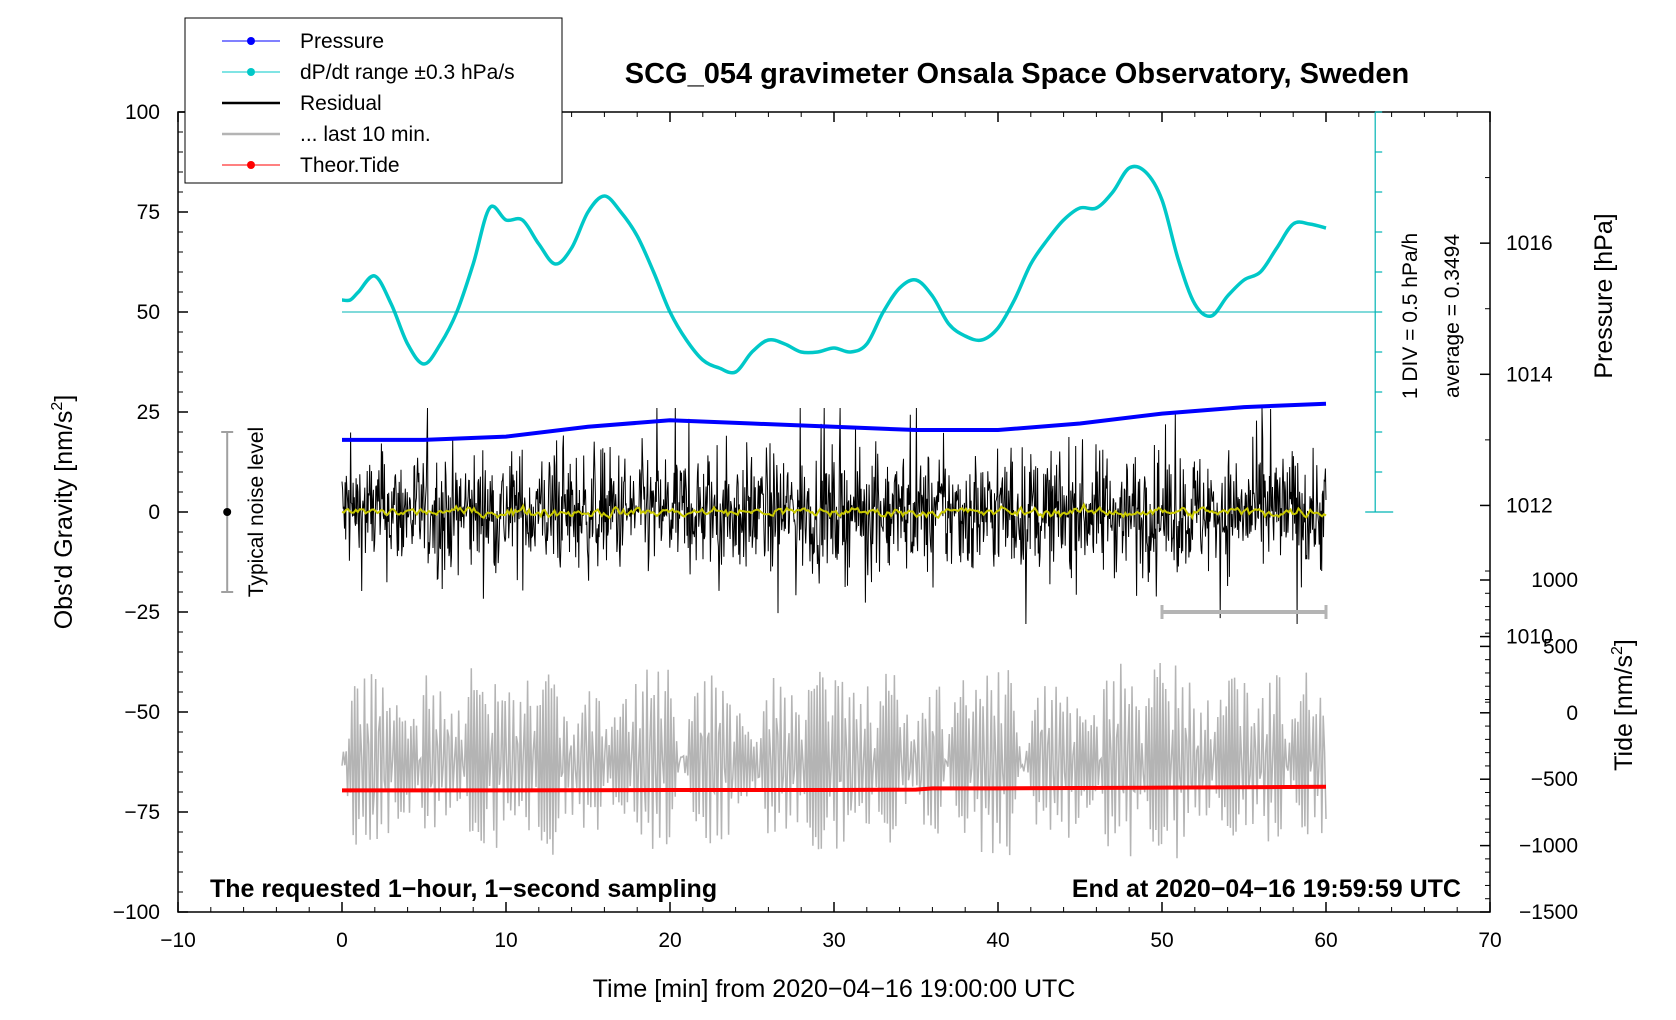 The height and width of the screenshot is (1020, 1676). I want to click on y-tick-label: 25, so click(148, 412).